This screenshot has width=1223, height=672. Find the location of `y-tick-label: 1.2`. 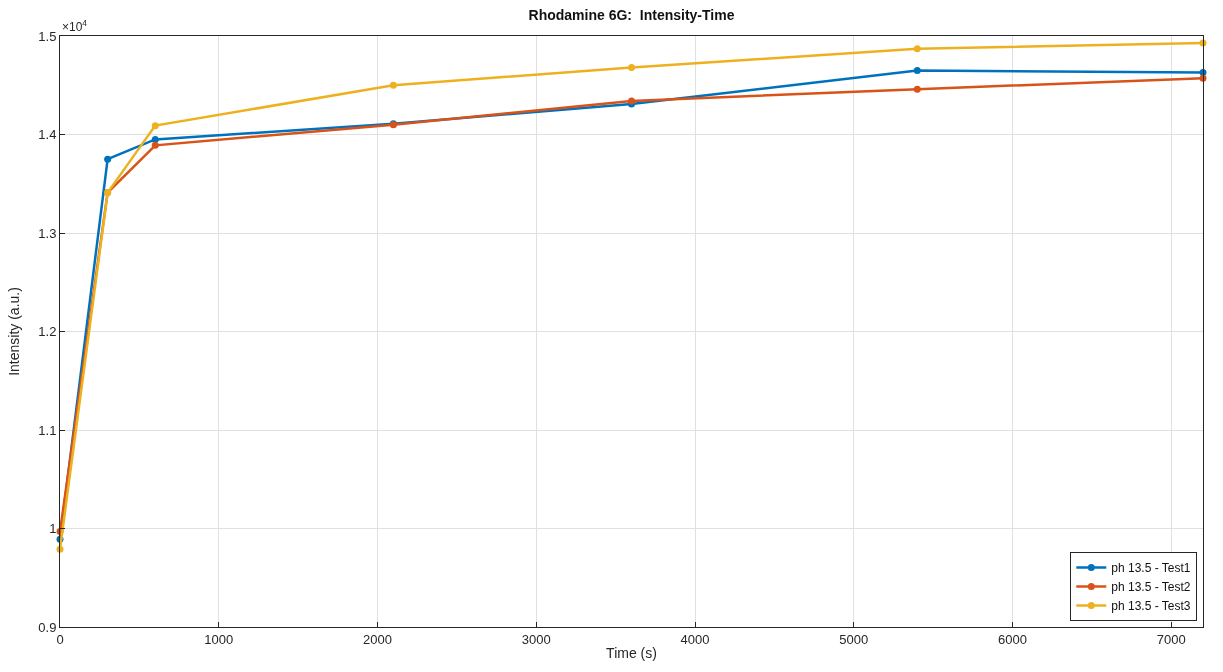

y-tick-label: 1.2 is located at coordinates (47, 332).